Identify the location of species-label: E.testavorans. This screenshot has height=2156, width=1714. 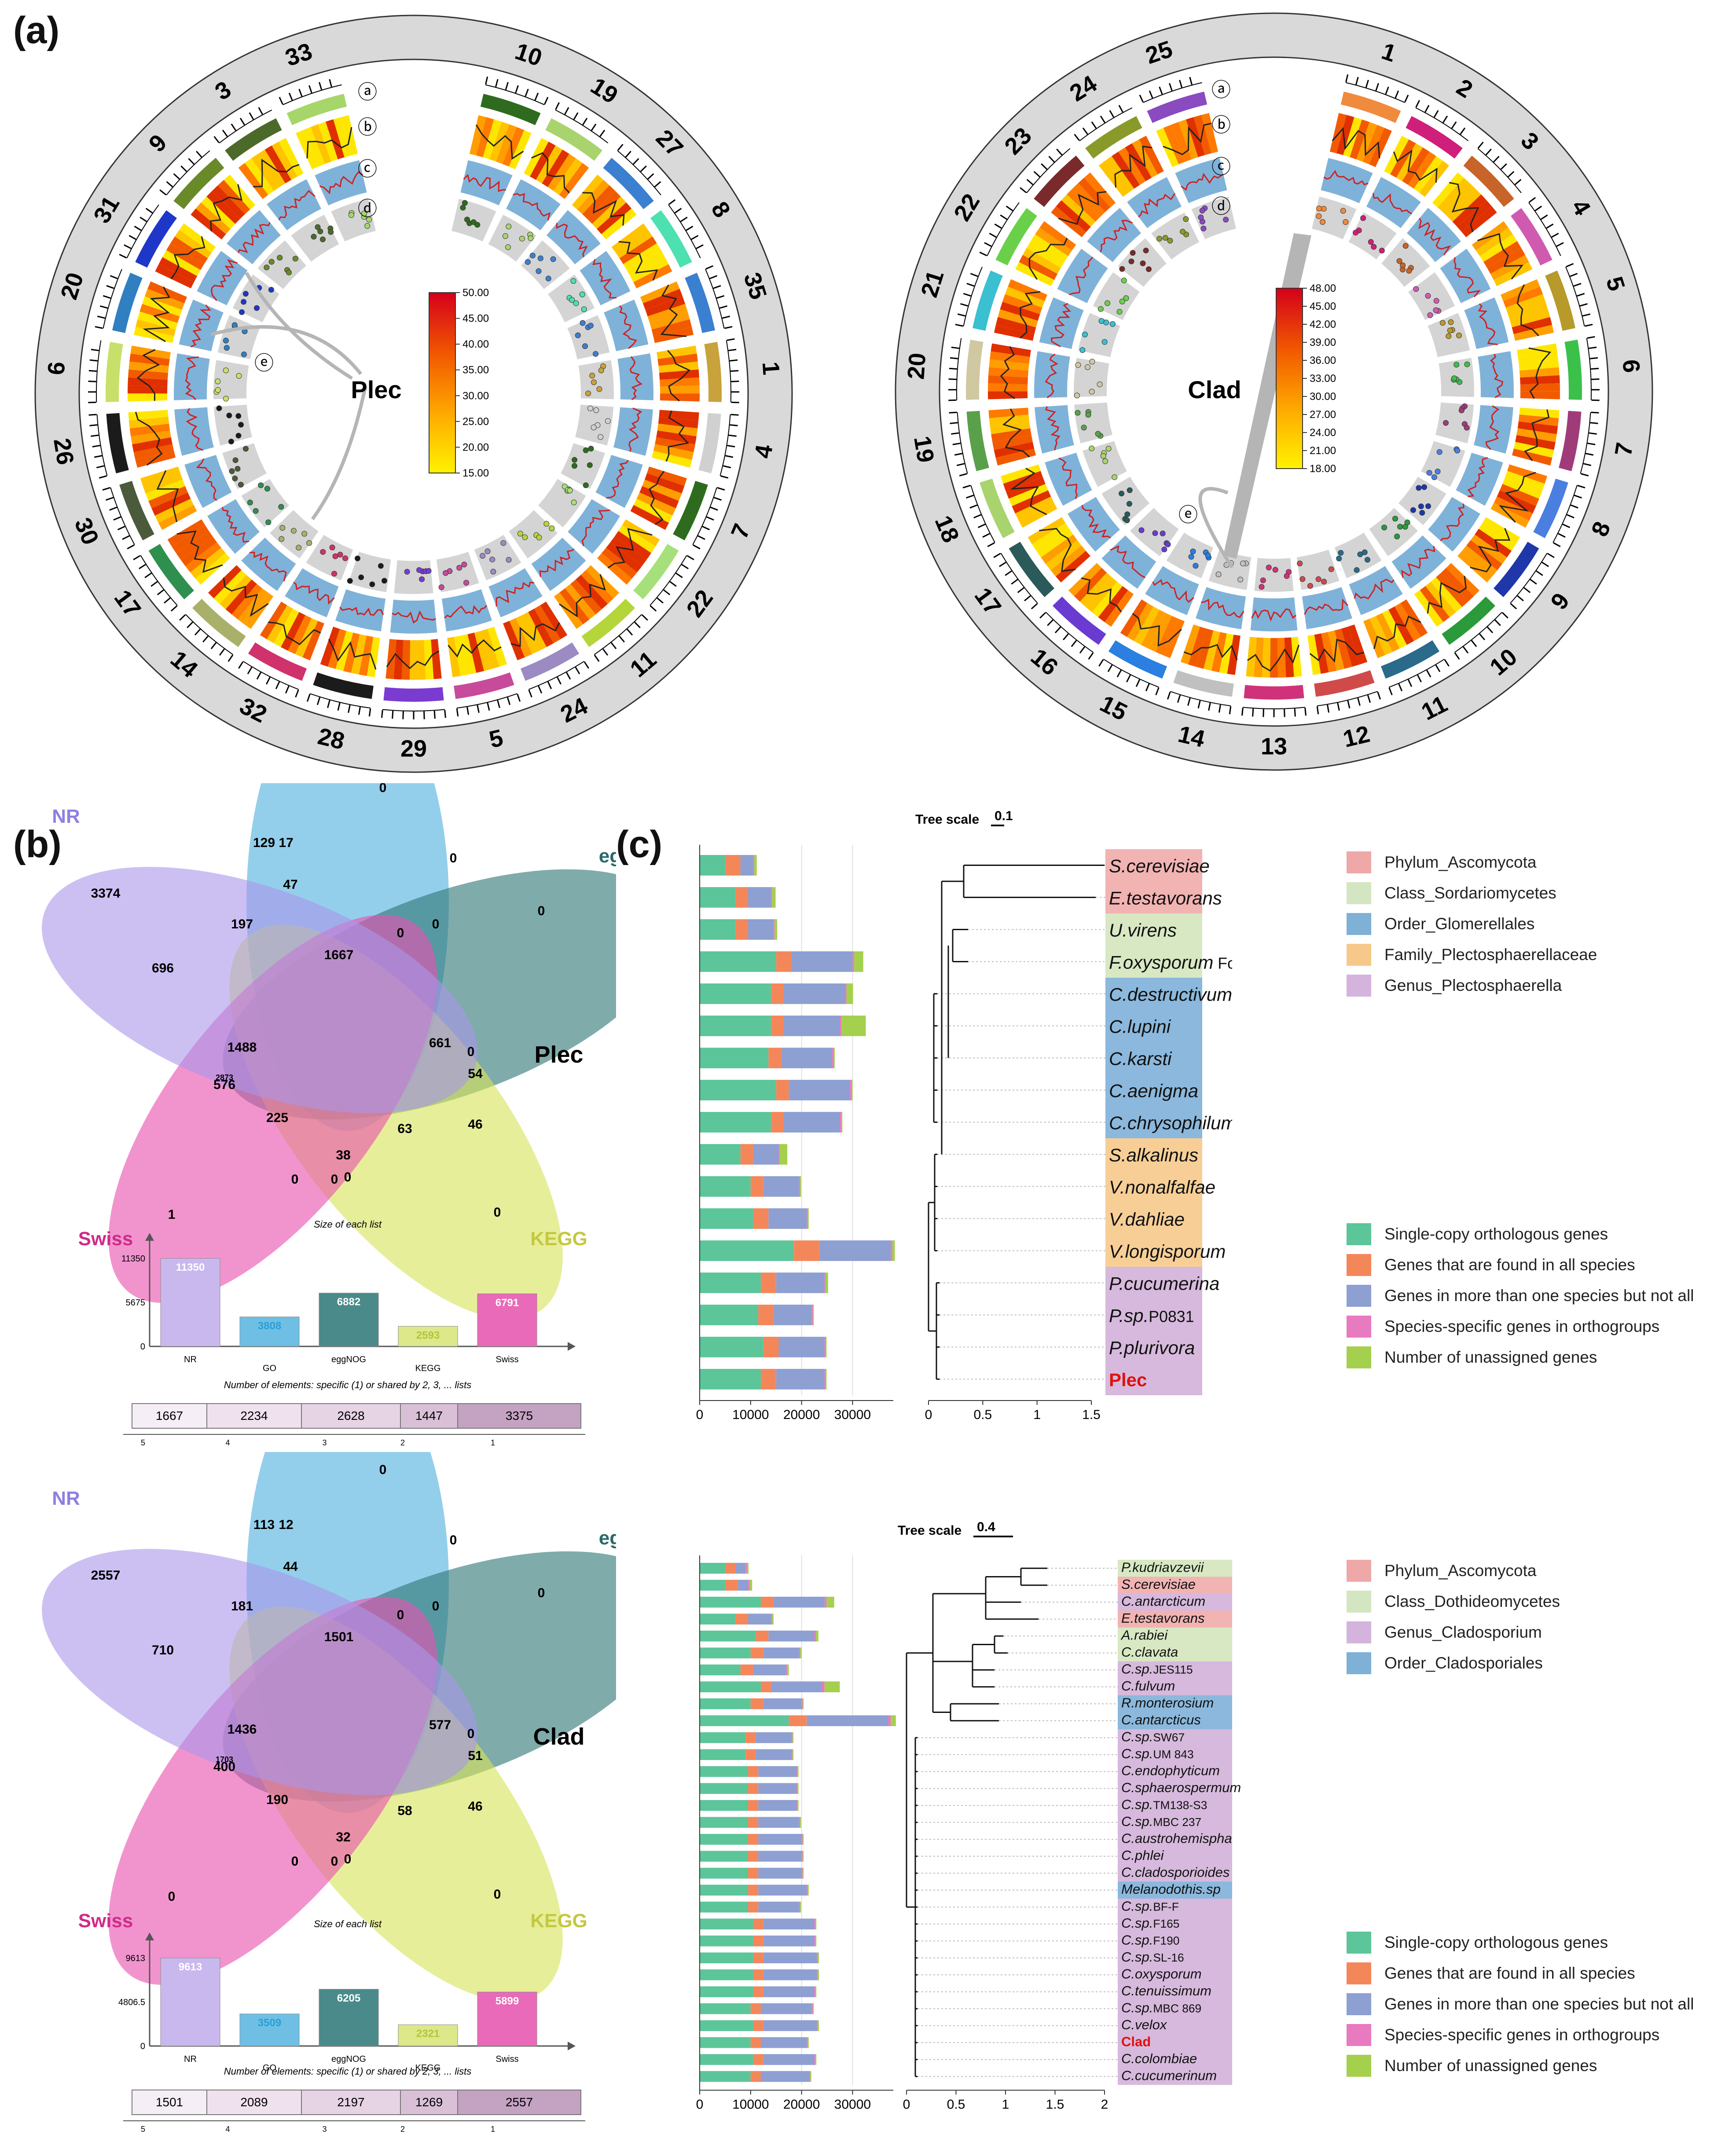
(1163, 1618).